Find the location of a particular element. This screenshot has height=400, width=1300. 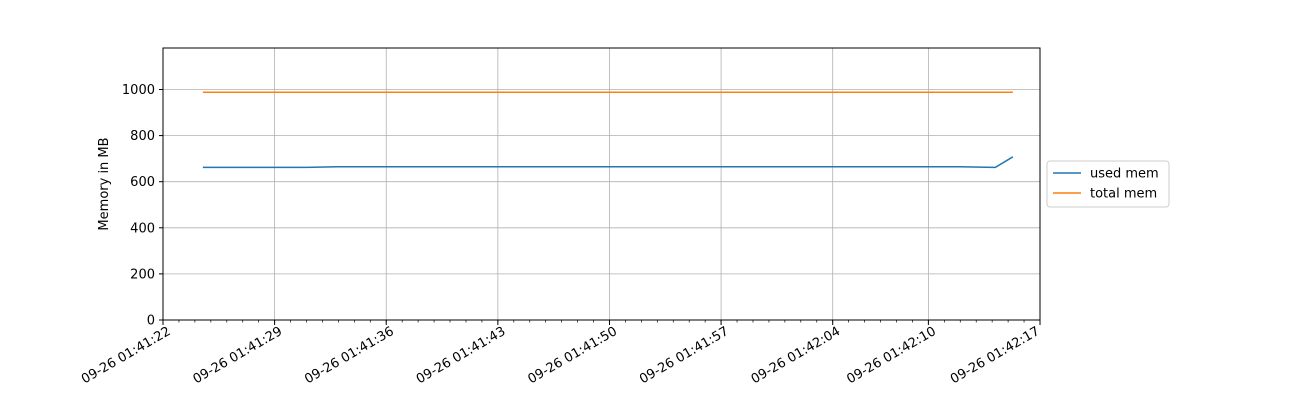

y-axis: 0 200 400 600 800 1000 is located at coordinates (142, 206).